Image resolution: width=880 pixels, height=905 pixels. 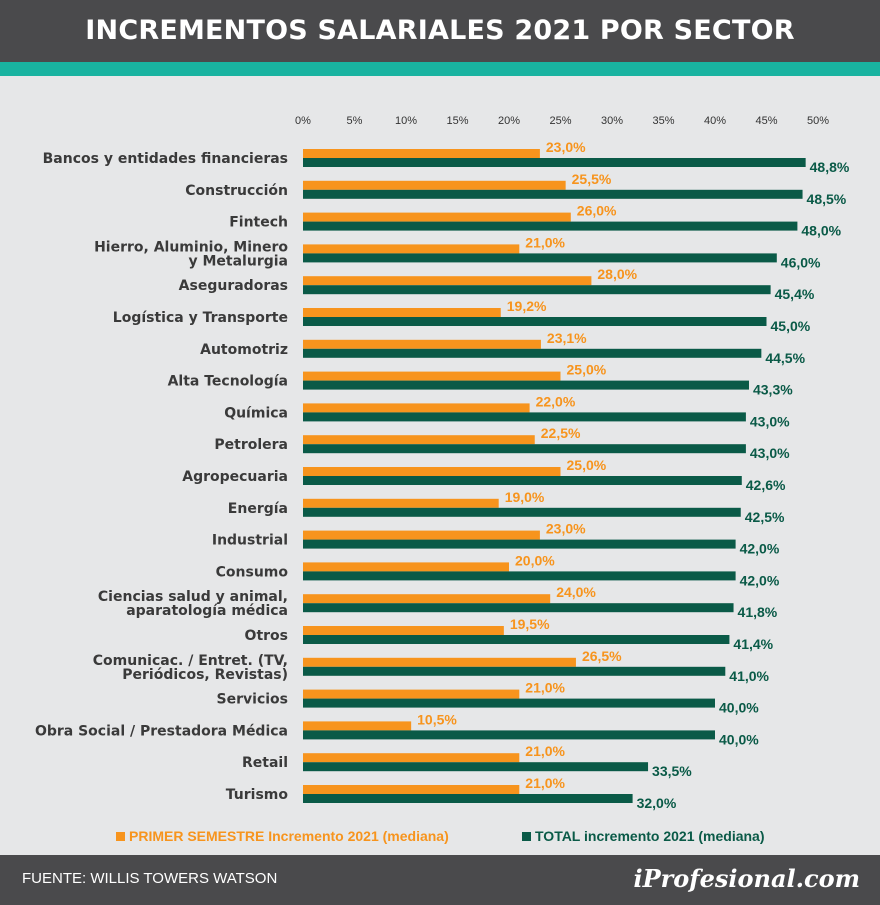 I want to click on x-tick-label: 0%, so click(x=303, y=121).